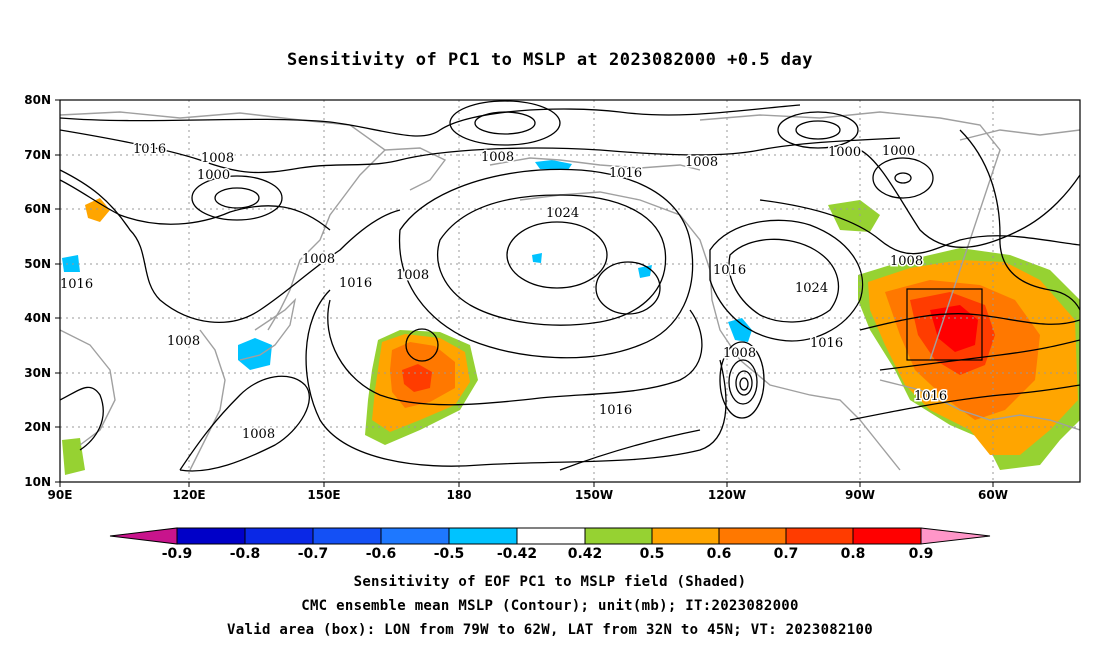 The width and height of the screenshot is (1100, 650). I want to click on lat-label: 80N, so click(37, 100).